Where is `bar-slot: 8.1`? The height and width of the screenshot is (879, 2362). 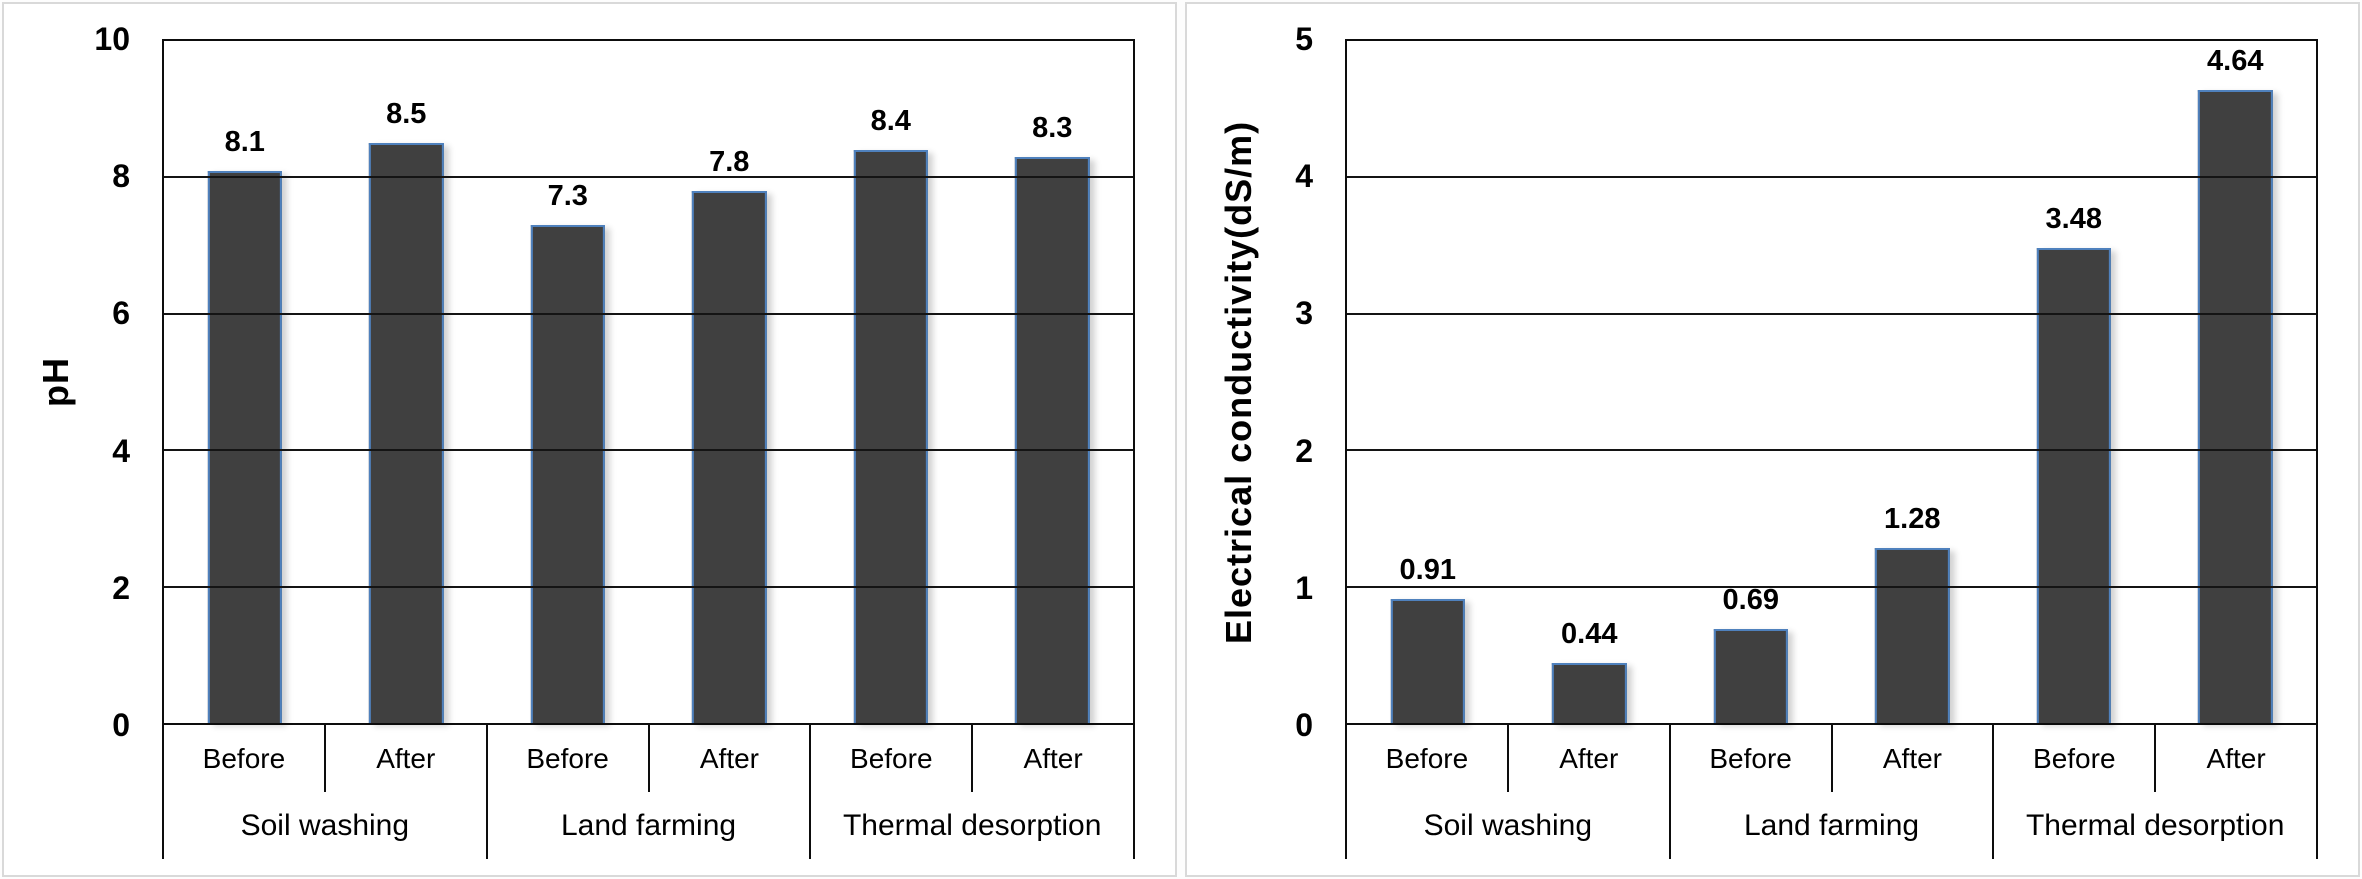
bar-slot: 8.1 is located at coordinates (245, 382).